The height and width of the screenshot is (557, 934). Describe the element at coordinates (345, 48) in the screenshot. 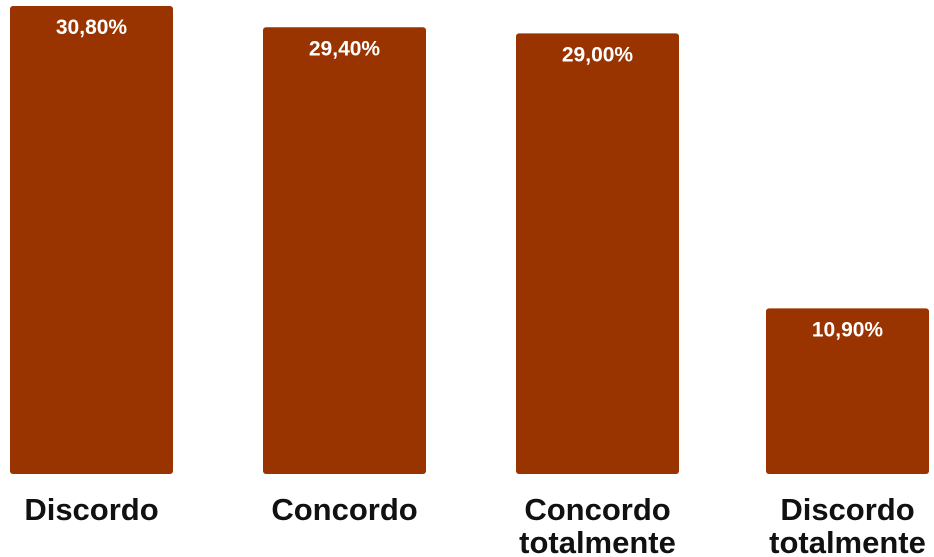

I see `data-label-2: 29,40%` at that location.